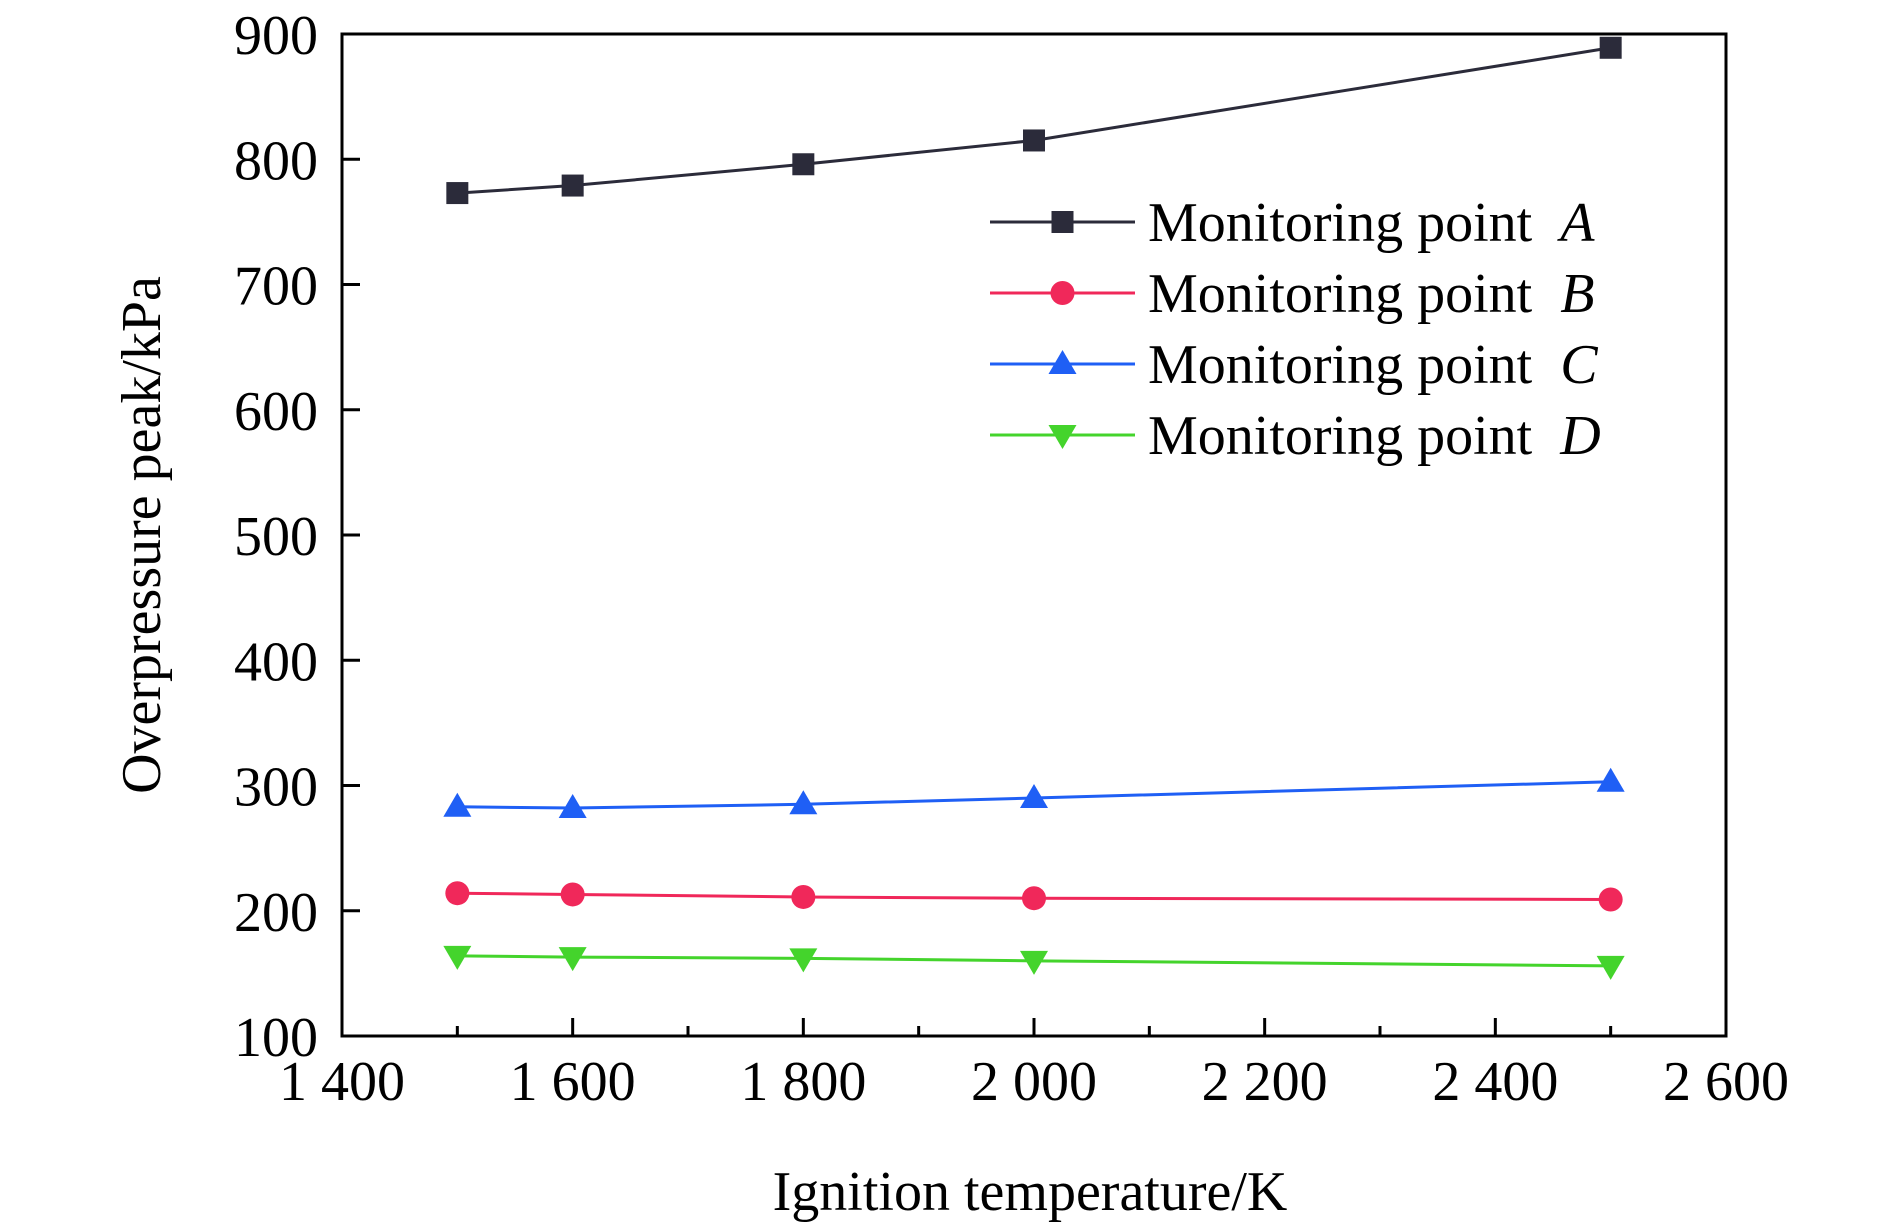  What do you see at coordinates (1577, 294) in the screenshot?
I see `legend-label-point: B` at bounding box center [1577, 294].